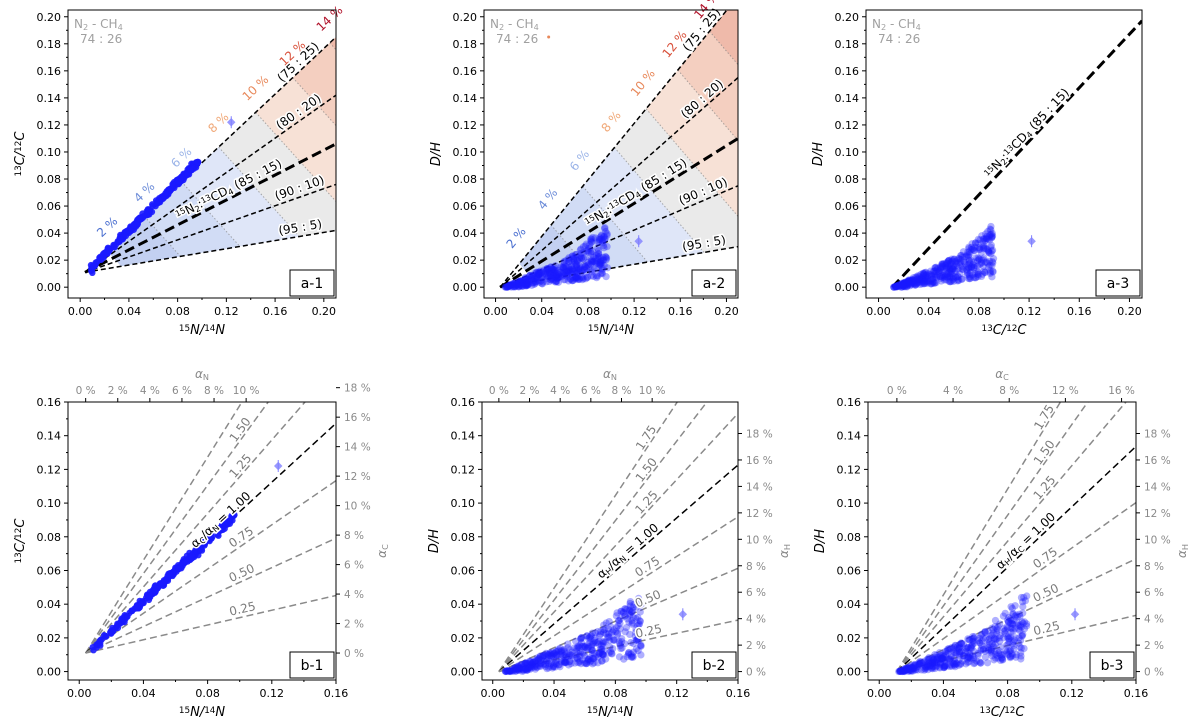 Image resolution: width=1200 pixels, height=727 pixels. I want to click on y-tick-label: 0.04, so click(849, 604).